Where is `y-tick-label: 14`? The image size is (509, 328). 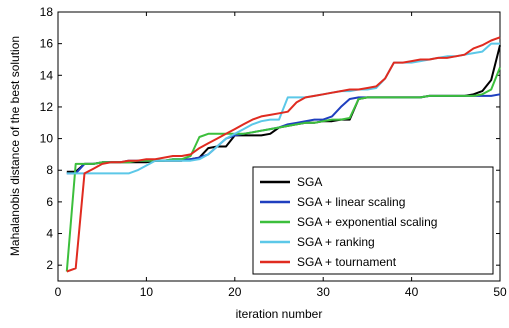 y-tick-label: 14 is located at coordinates (47, 75).